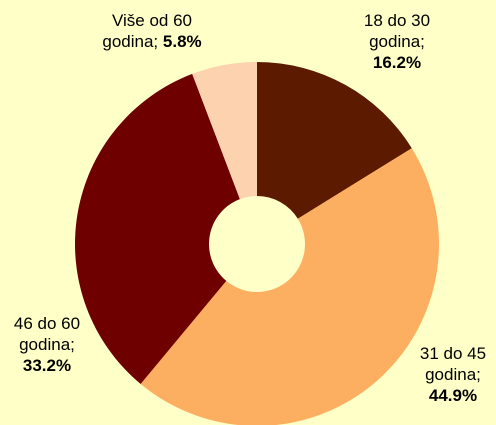 Image resolution: width=496 pixels, height=425 pixels. What do you see at coordinates (47, 365) in the screenshot?
I see `value-label: 33.2%` at bounding box center [47, 365].